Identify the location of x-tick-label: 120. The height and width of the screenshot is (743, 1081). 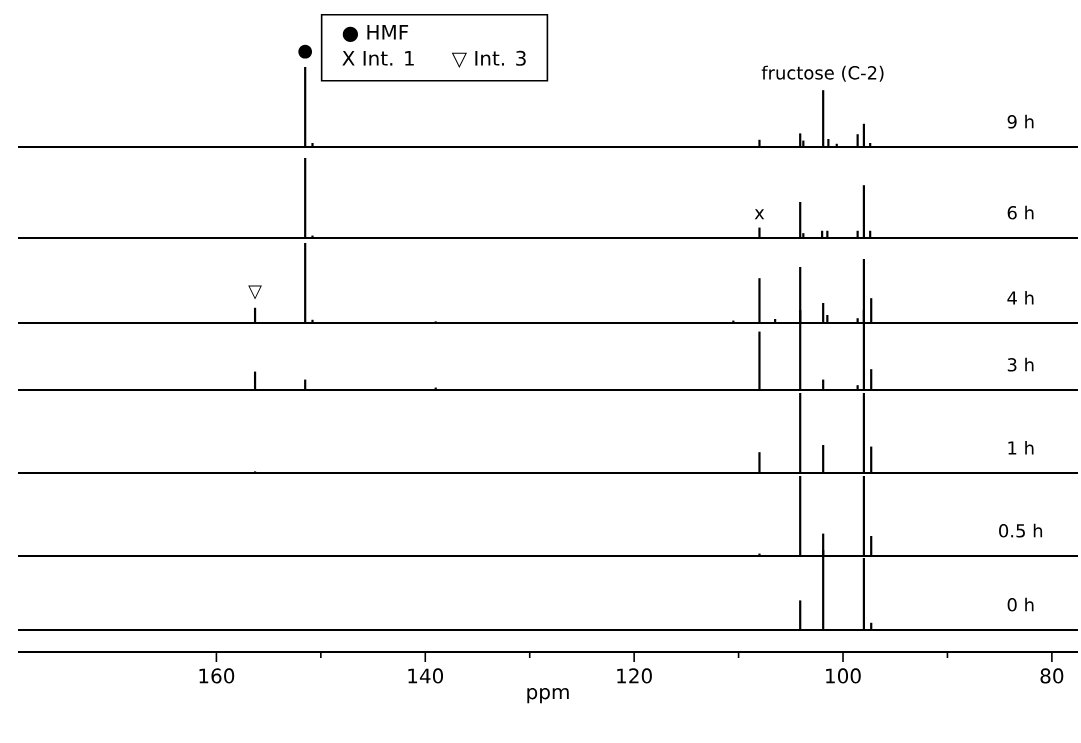
(634, 676).